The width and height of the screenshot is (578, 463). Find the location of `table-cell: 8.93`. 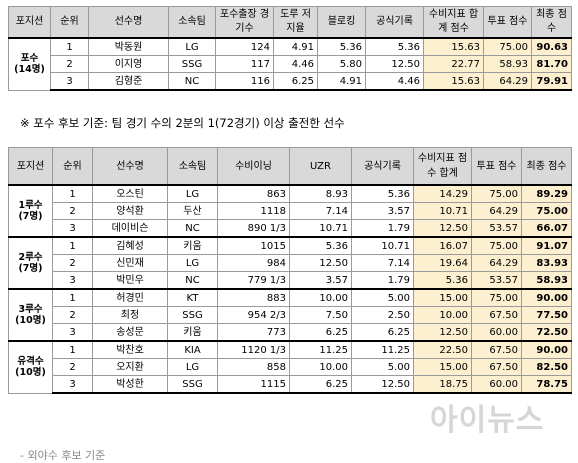

table-cell: 8.93 is located at coordinates (320, 193).